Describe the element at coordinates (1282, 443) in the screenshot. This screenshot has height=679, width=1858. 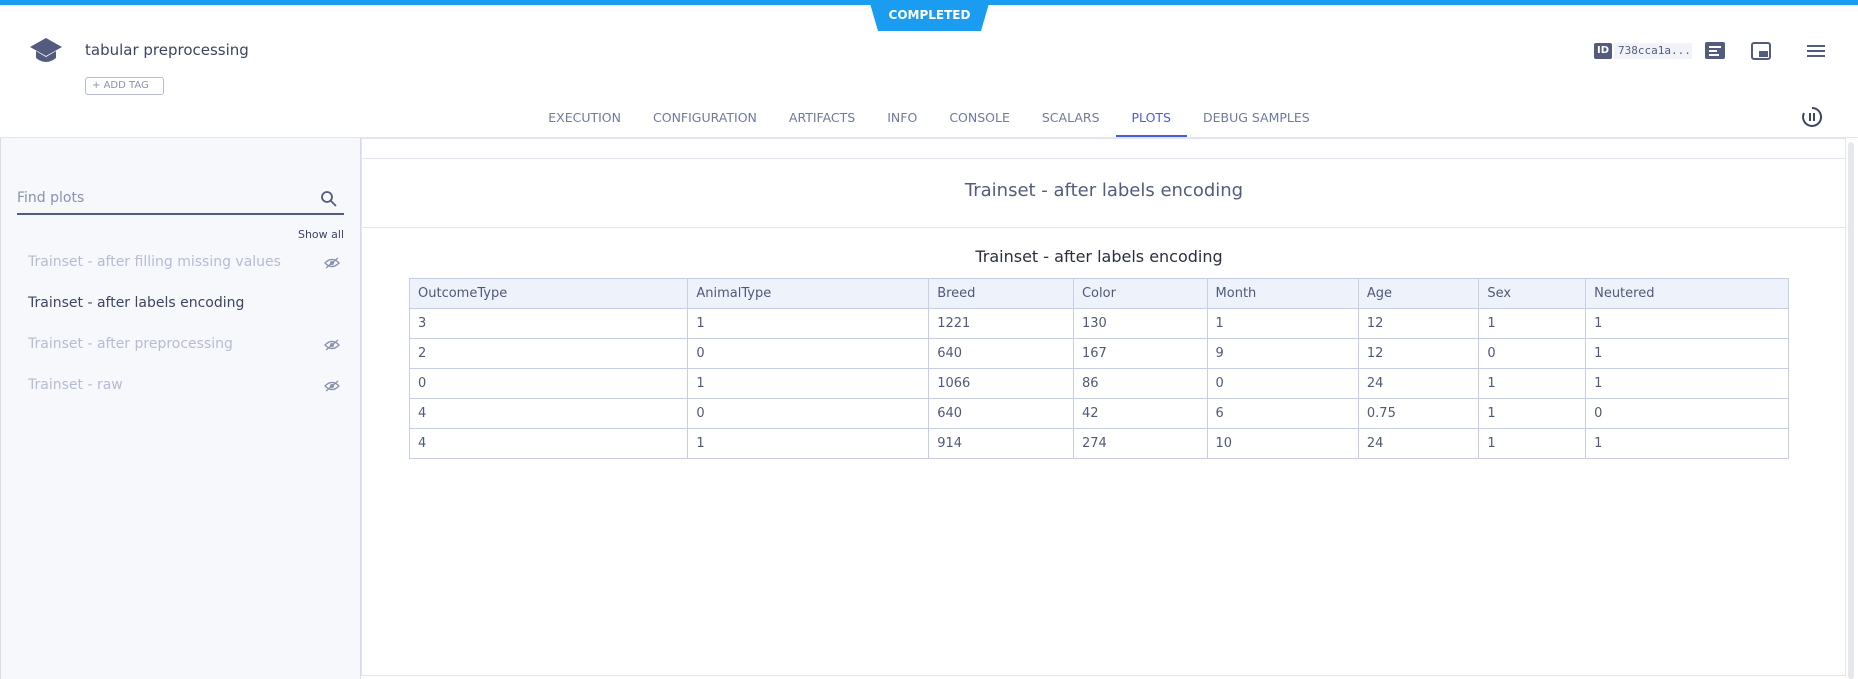
I see `table-cell: 10` at that location.